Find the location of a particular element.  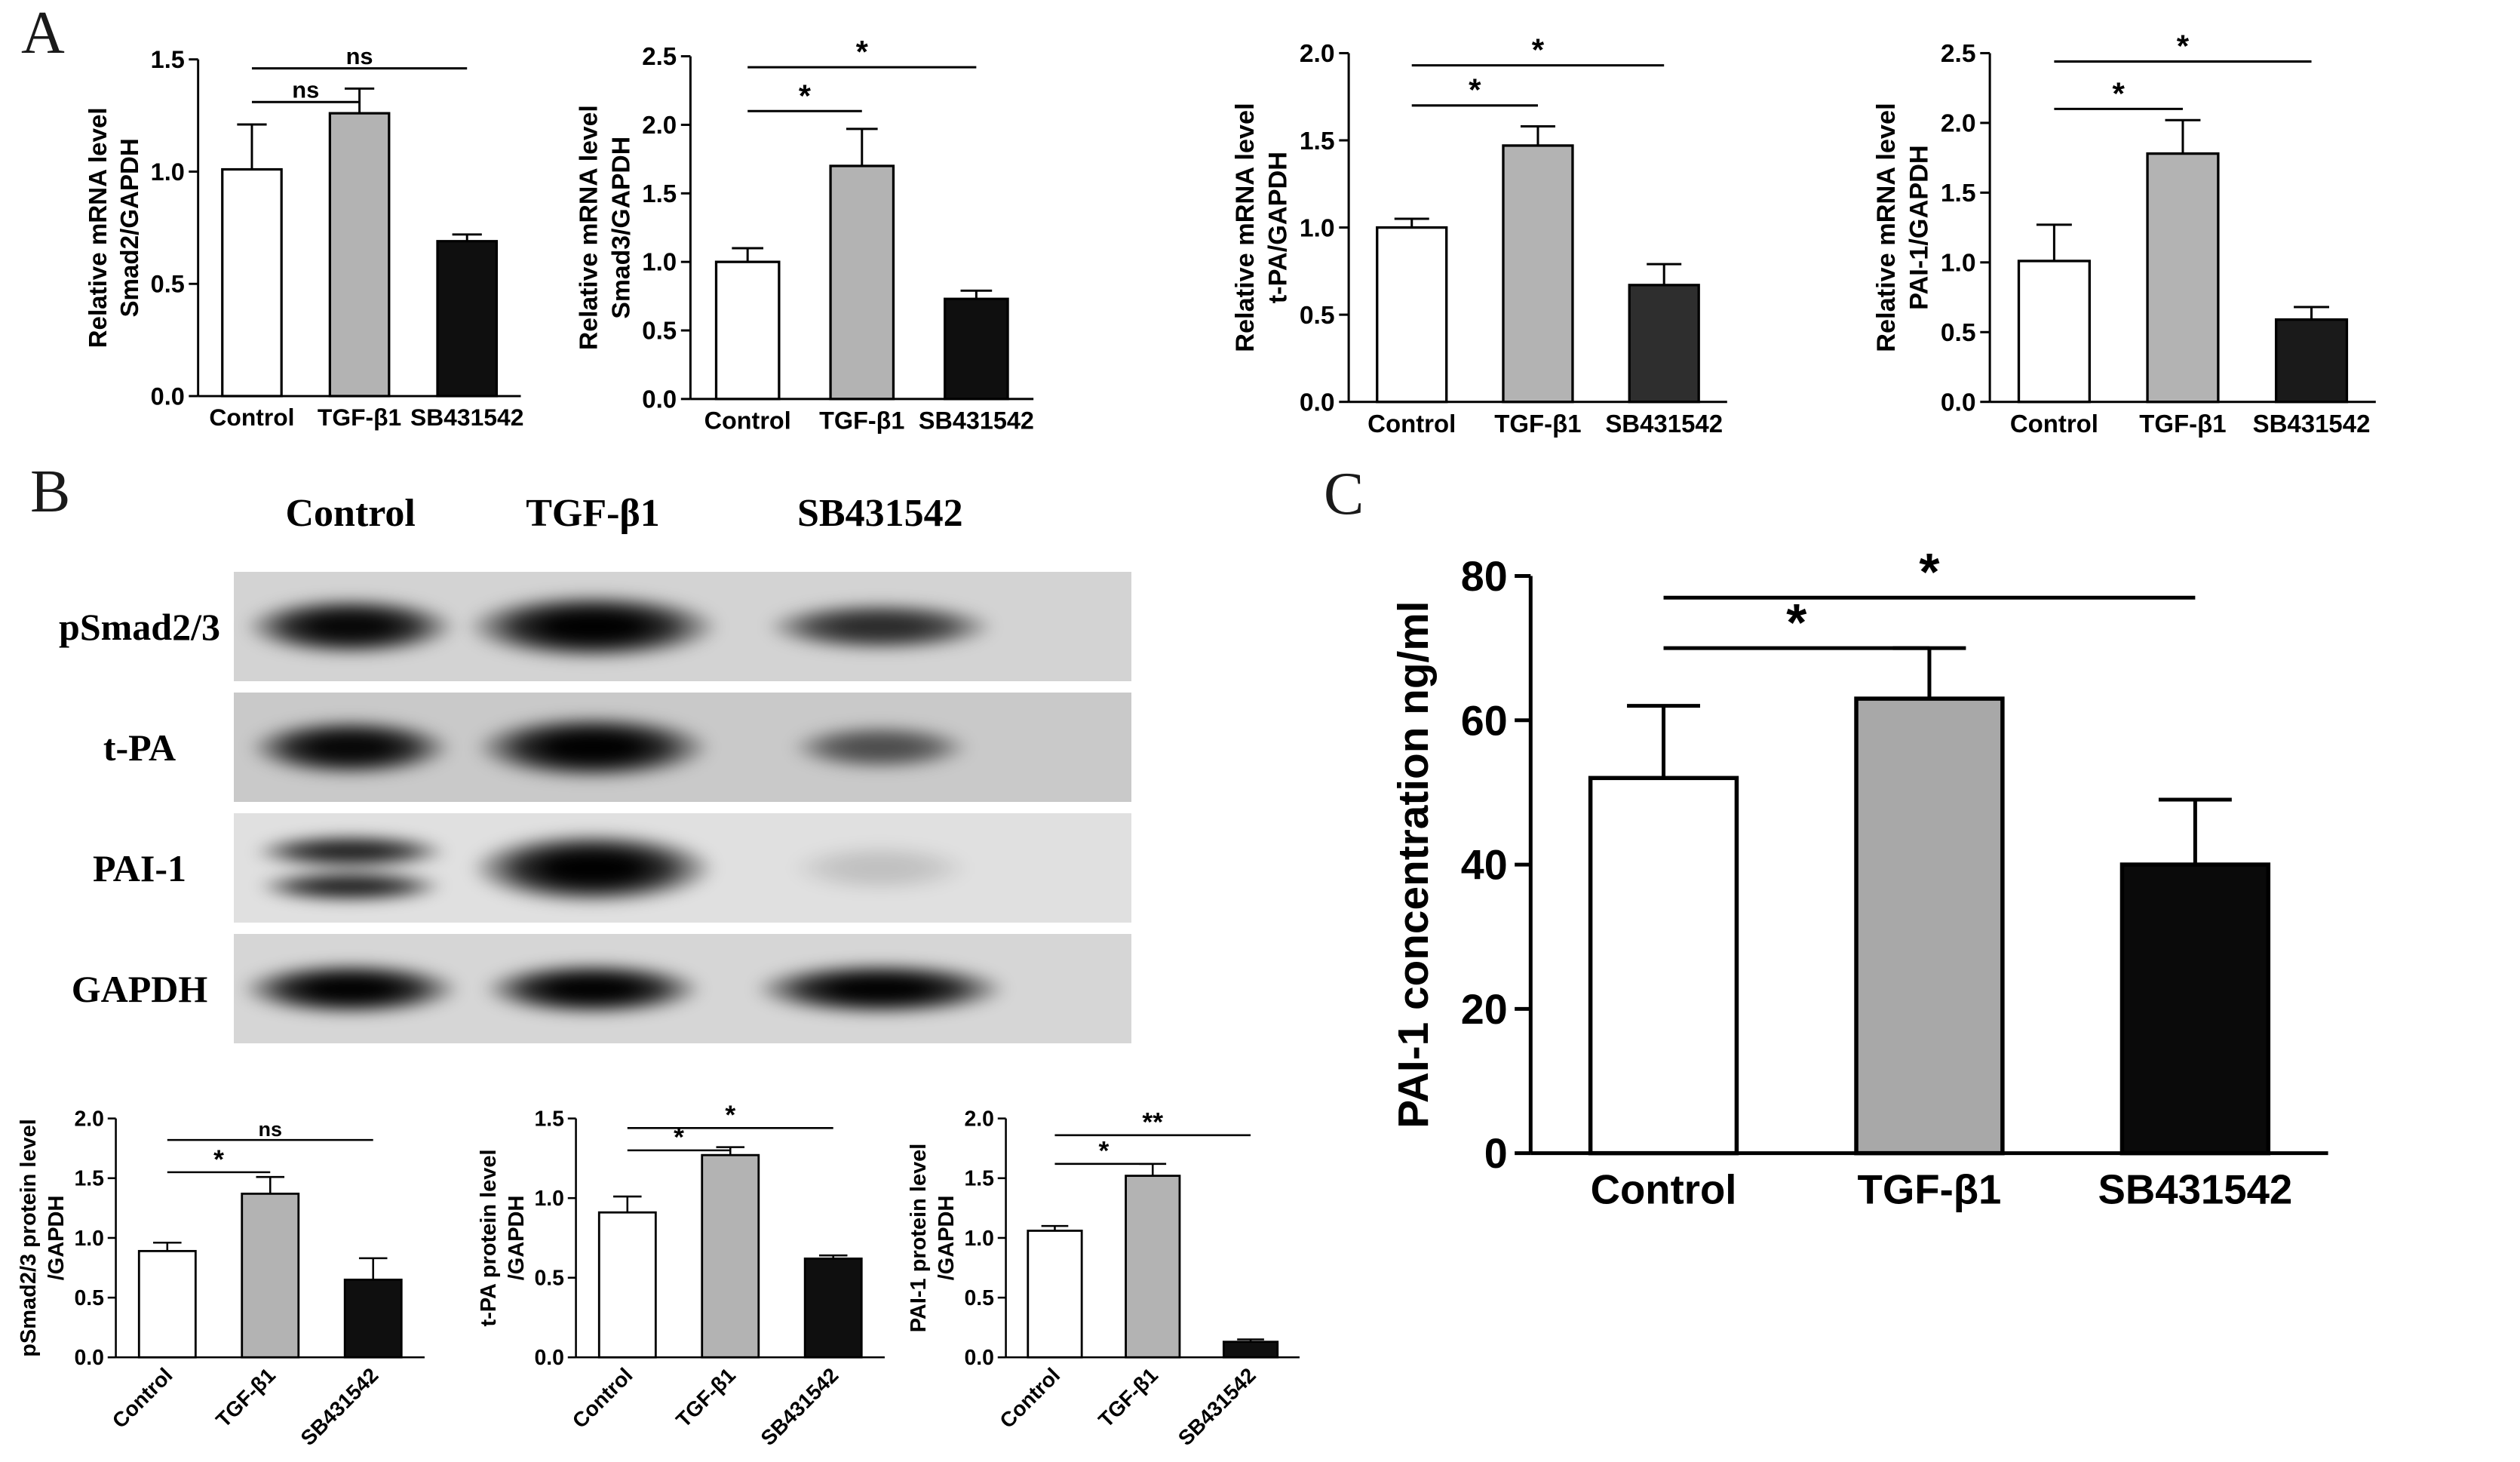

svg-text: 80 is located at coordinates (1484, 576).